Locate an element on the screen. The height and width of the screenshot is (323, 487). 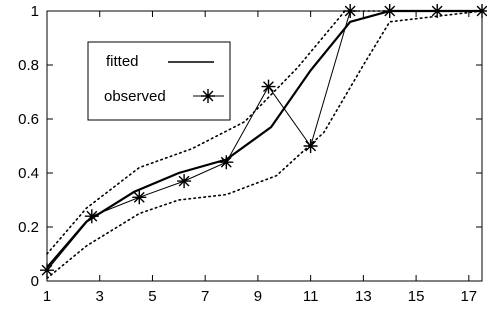
y-tick-label: 1 is located at coordinates (35, 11).